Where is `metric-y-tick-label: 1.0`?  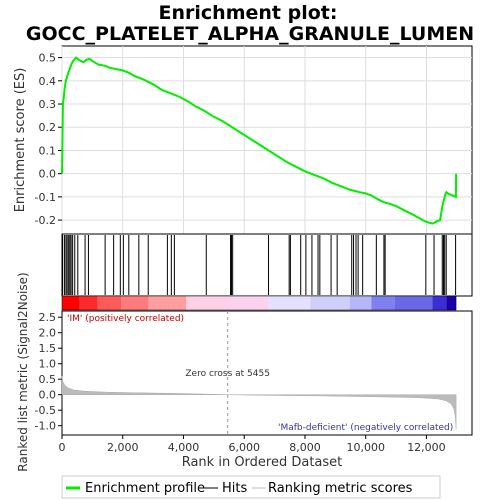 metric-y-tick-label: 1.0 is located at coordinates (48, 364).